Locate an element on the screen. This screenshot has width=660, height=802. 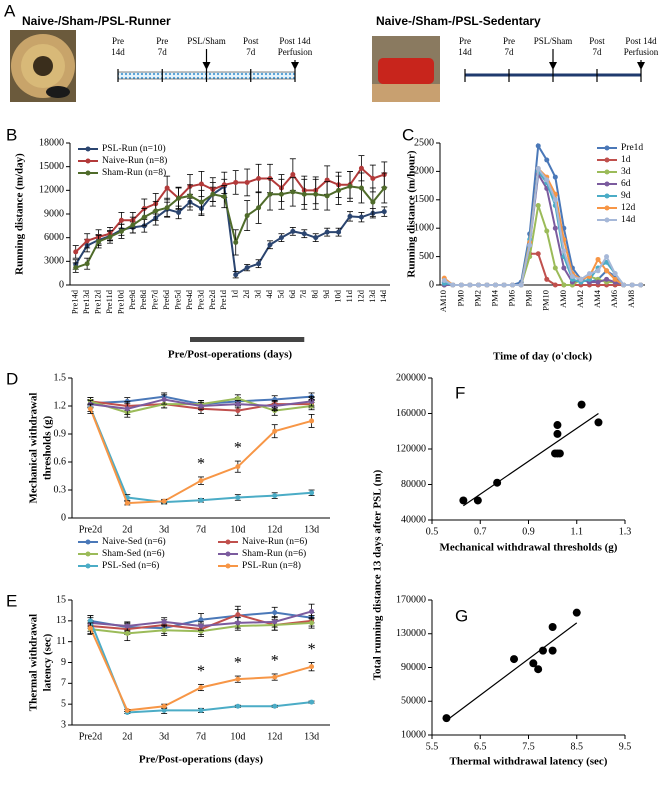
x-tick-label: 2d is located at coordinates (127, 736).